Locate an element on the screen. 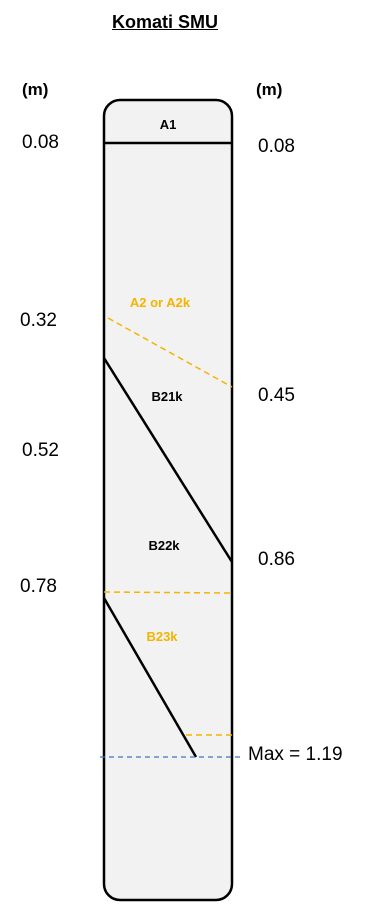  horizon-label-b23k: B23k is located at coordinates (162, 636).